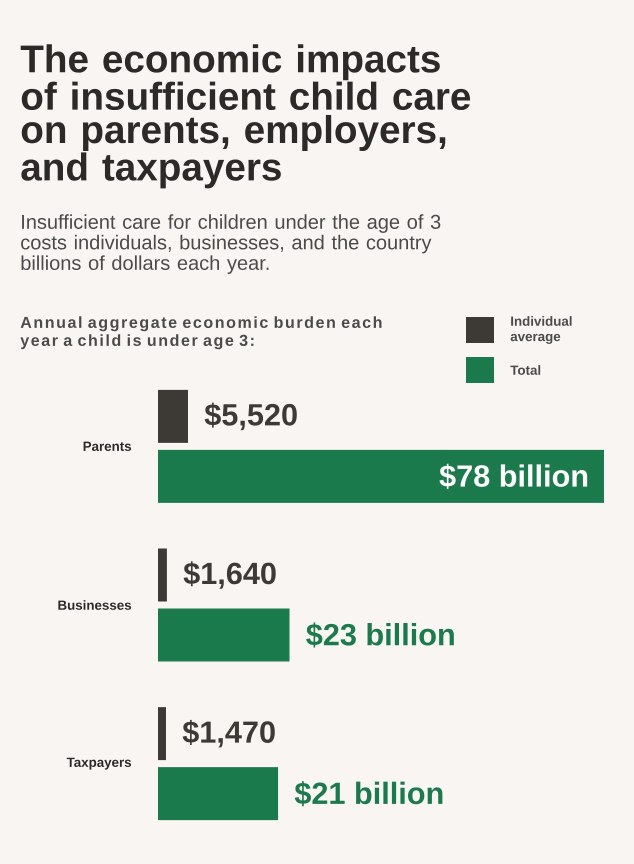 This screenshot has height=864, width=634. Describe the element at coordinates (368, 793) in the screenshot. I see `data-label: $21 billion` at that location.